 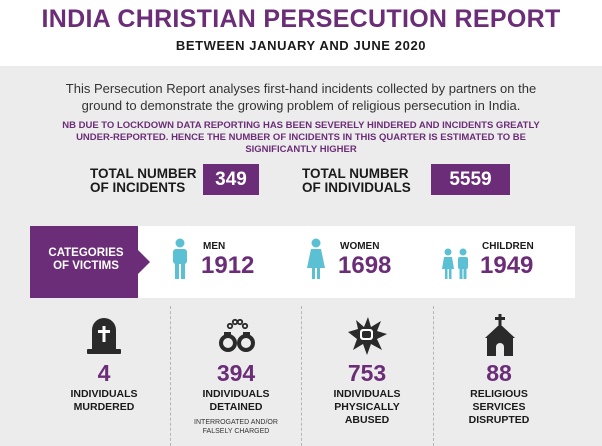 I want to click on women-value: 1698, so click(x=365, y=265).